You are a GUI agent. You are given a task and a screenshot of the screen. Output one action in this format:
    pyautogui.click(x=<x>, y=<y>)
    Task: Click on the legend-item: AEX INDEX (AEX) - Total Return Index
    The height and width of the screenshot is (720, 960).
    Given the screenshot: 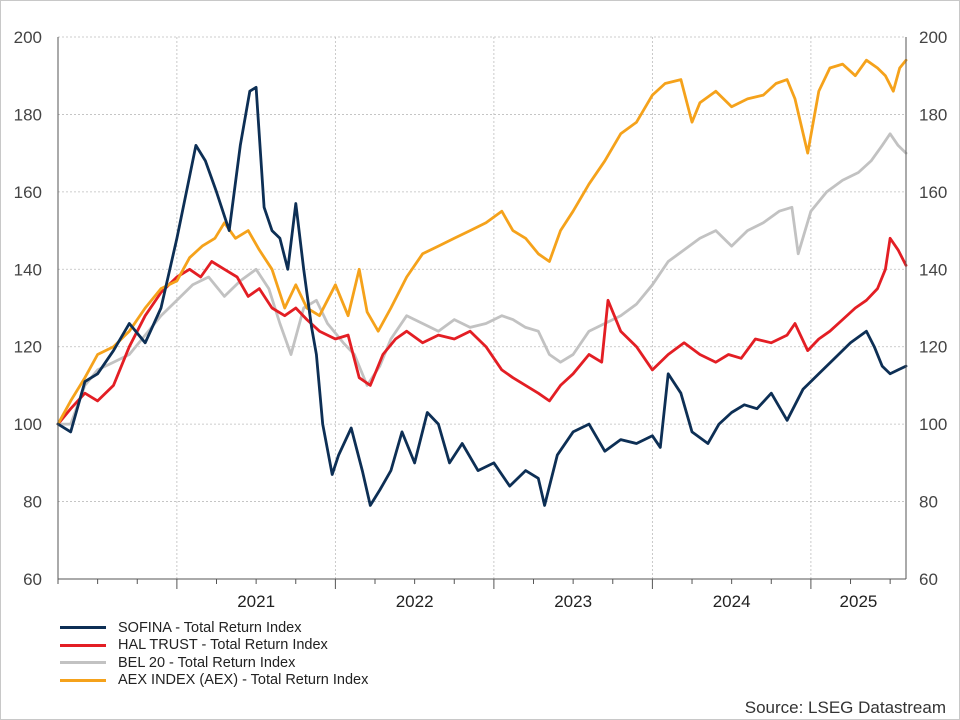 What is the action you would take?
    pyautogui.click(x=214, y=681)
    